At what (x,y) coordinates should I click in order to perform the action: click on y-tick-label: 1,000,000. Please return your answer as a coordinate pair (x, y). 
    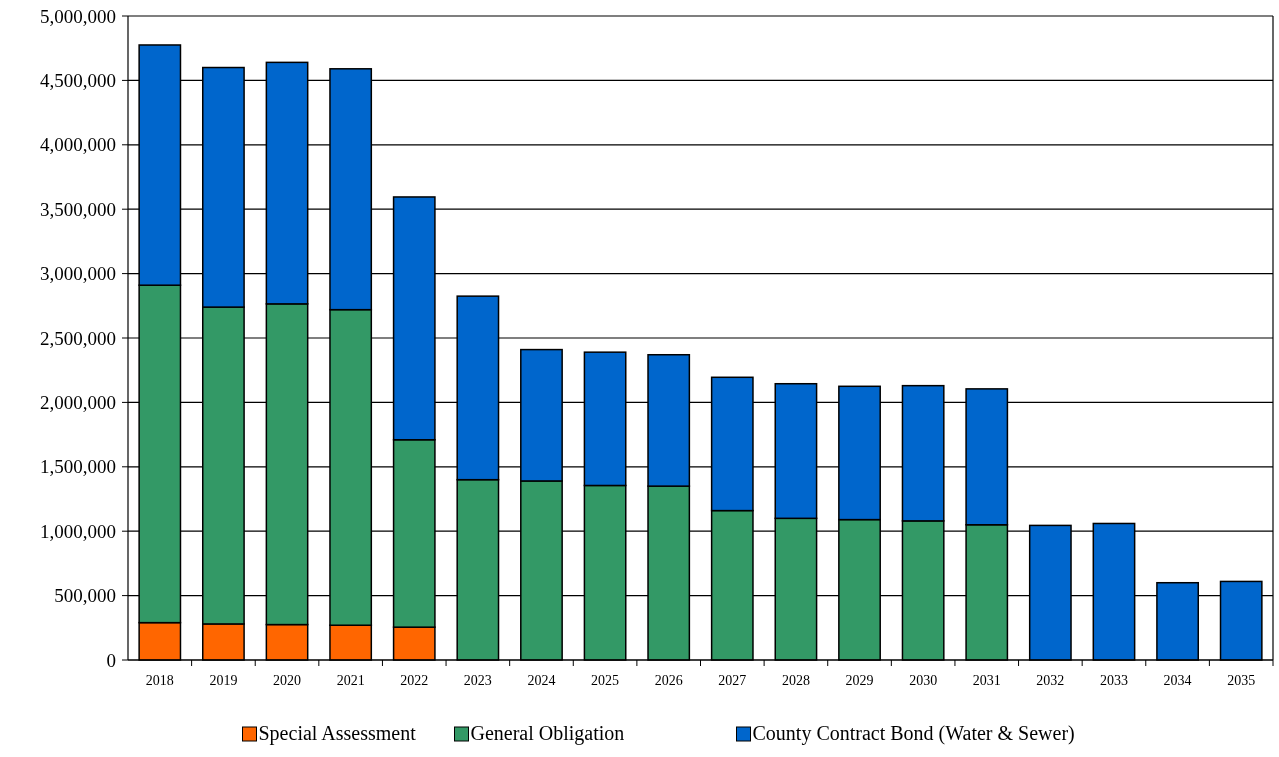
    Looking at the image, I should click on (78, 531).